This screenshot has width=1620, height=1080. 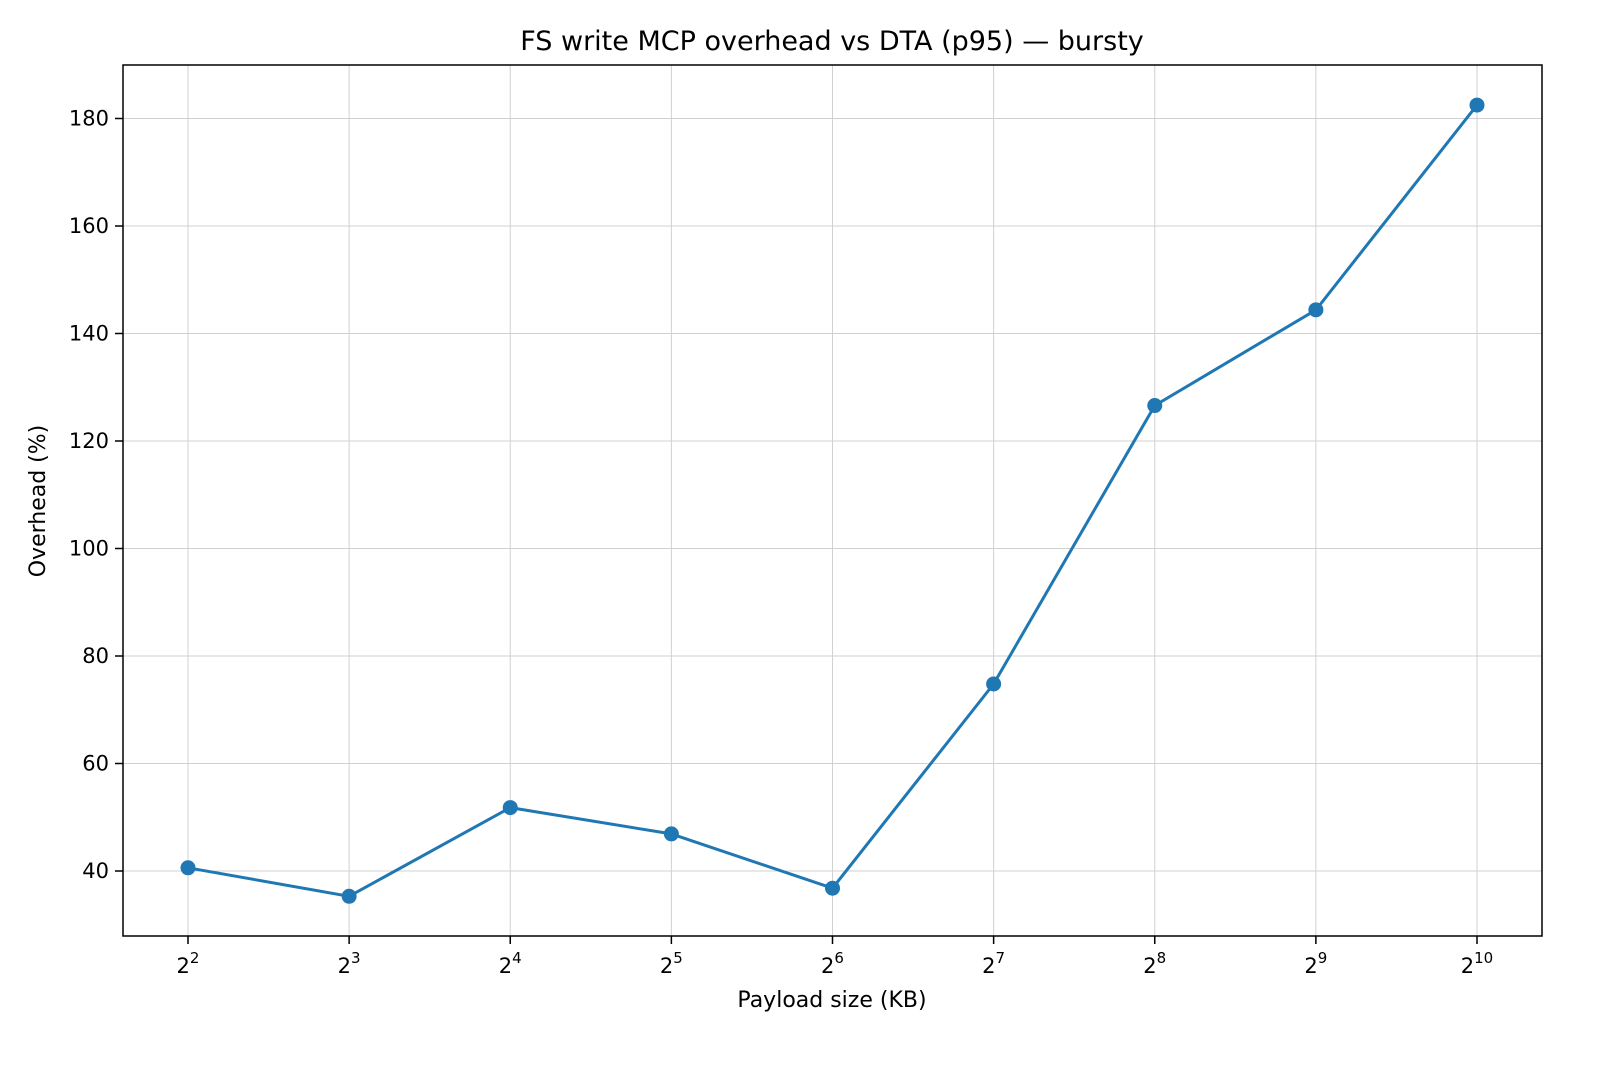 I want to click on y-tick-label: 80, so click(x=95, y=656).